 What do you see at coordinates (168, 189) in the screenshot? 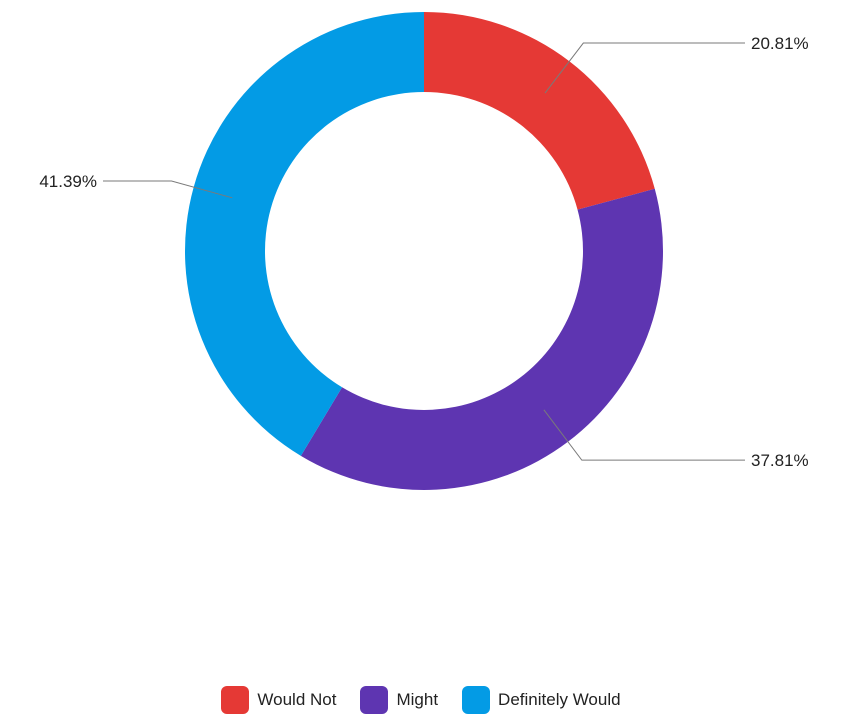
I see `leader-line-definitely-would` at bounding box center [168, 189].